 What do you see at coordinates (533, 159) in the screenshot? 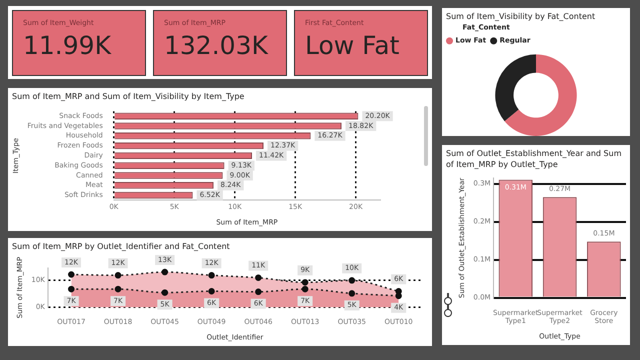
I see `chart-title: Sum of Outlet_Establishment_Year and Sum of Item_MRP by Outlet_Type` at bounding box center [533, 159].